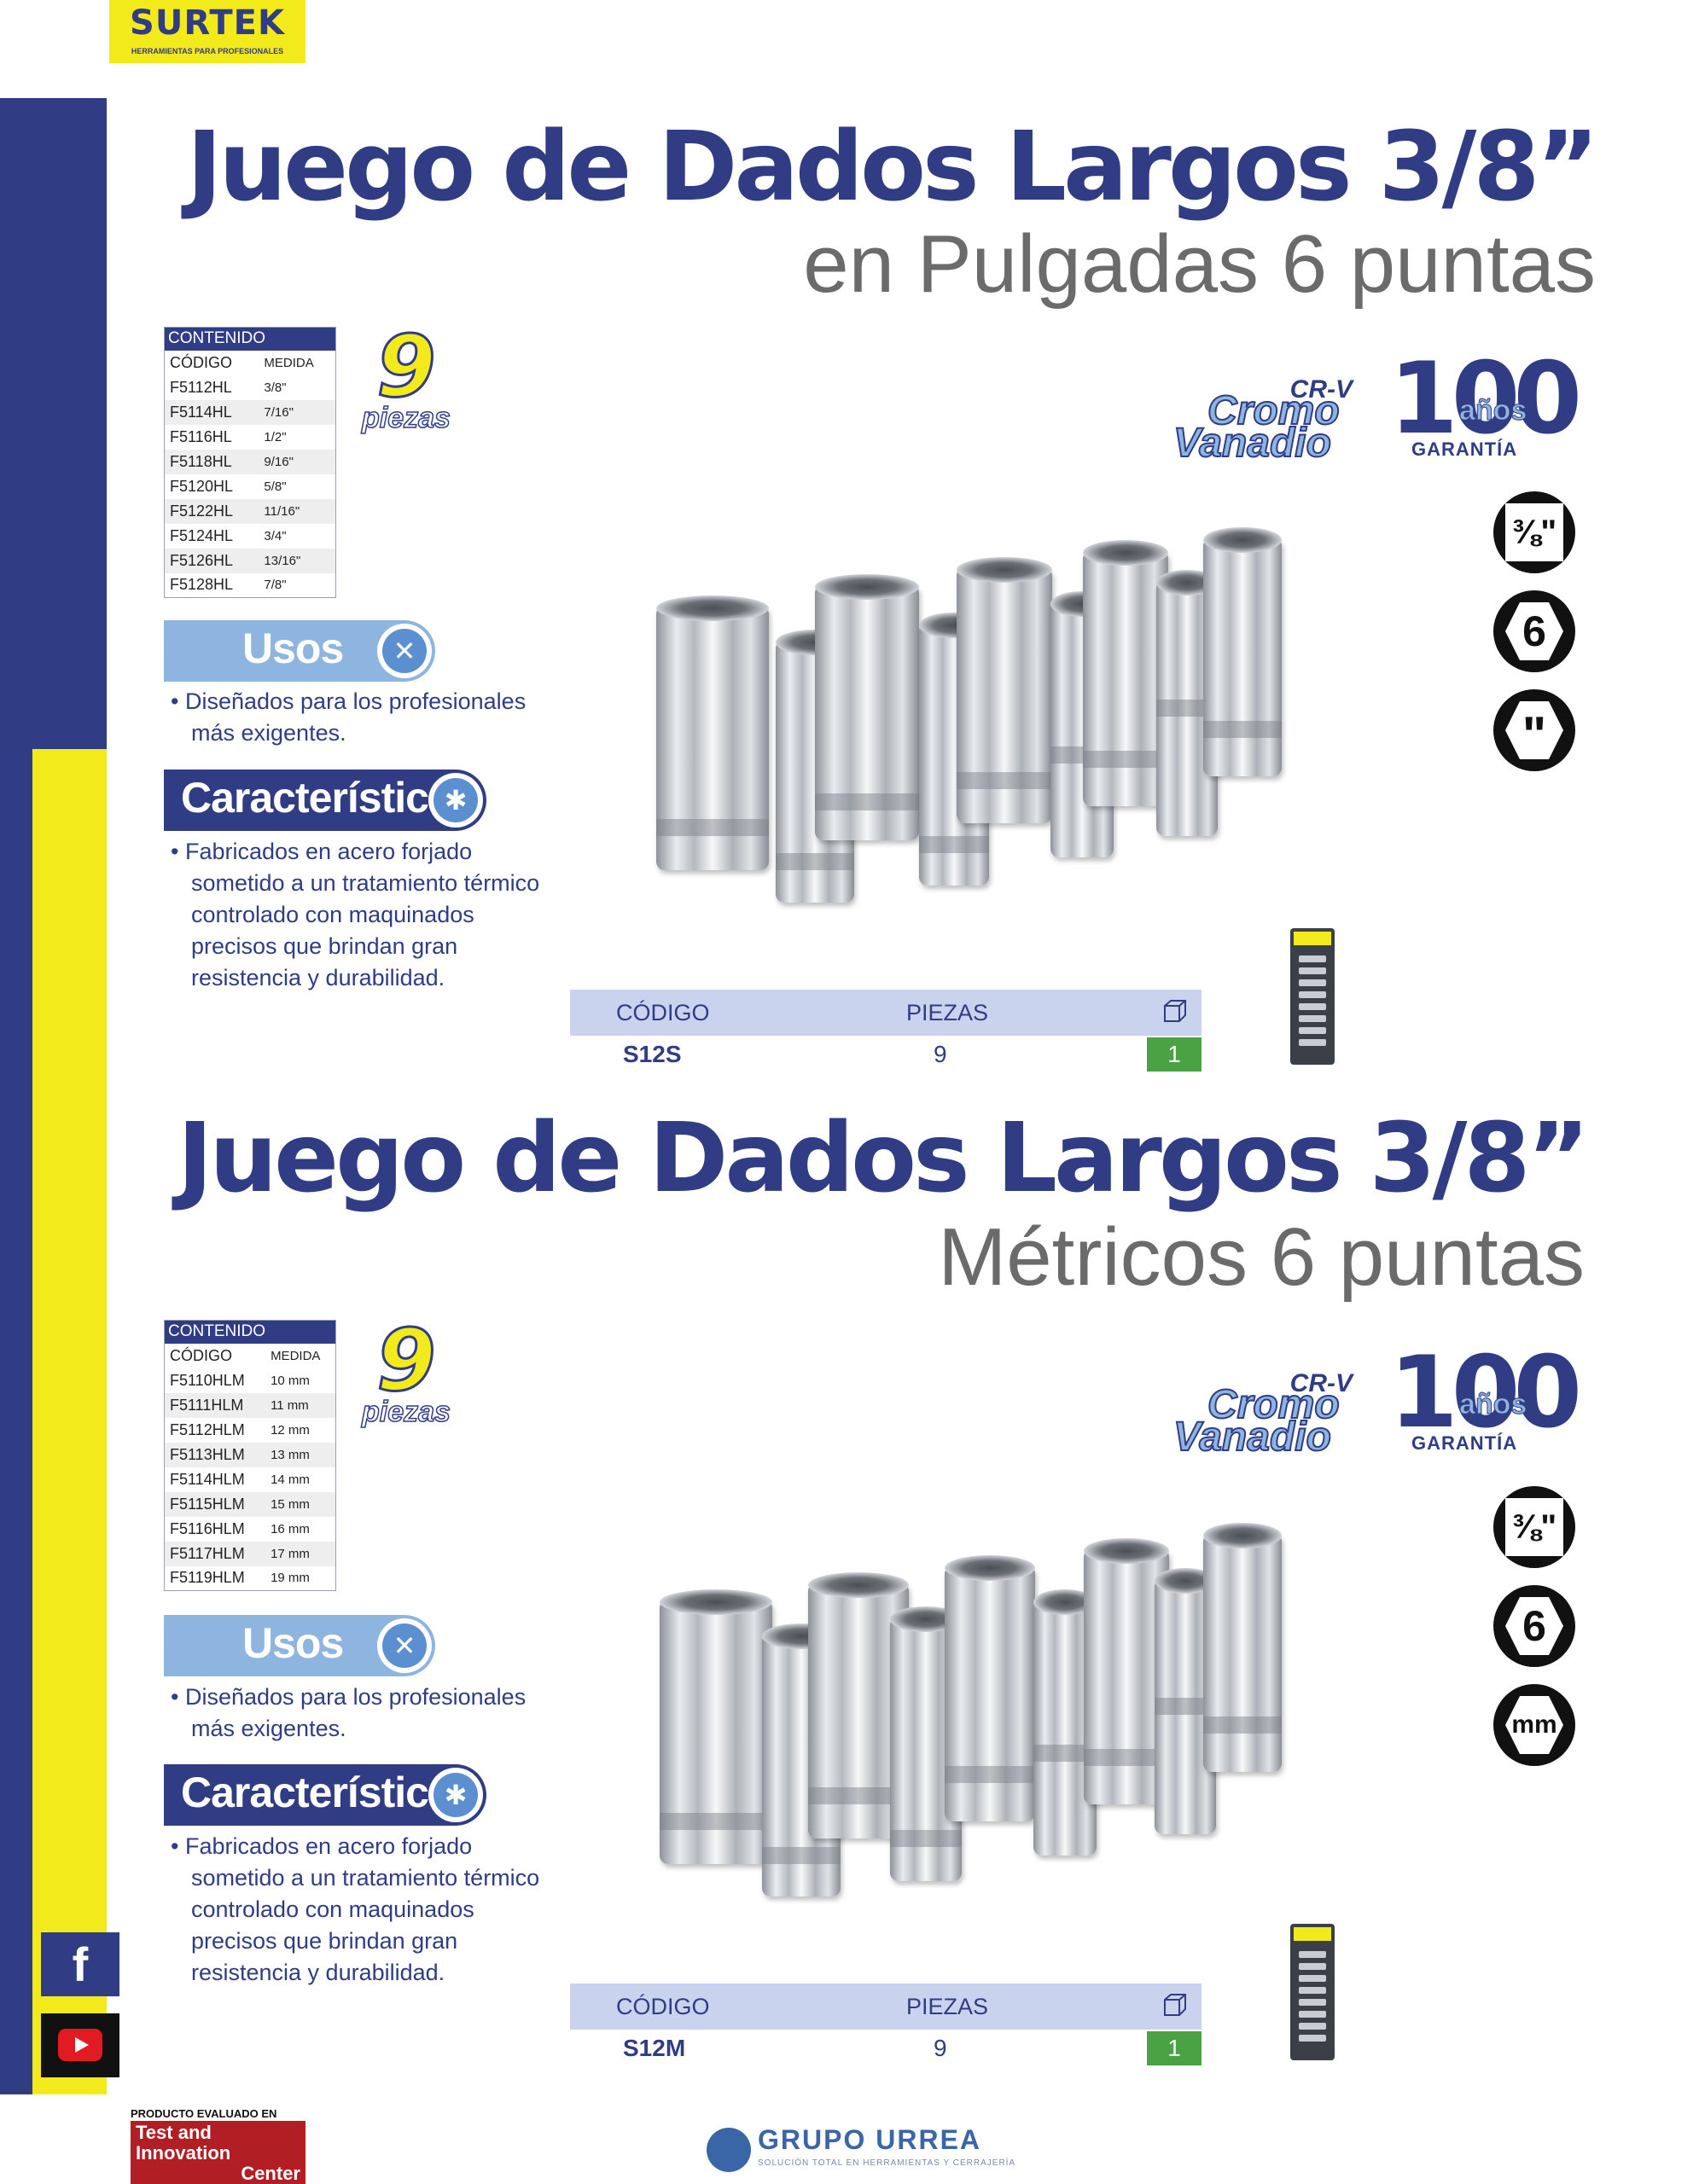  Describe the element at coordinates (886, 2048) in the screenshot. I see `order-info-row: S12M 9 1` at that location.